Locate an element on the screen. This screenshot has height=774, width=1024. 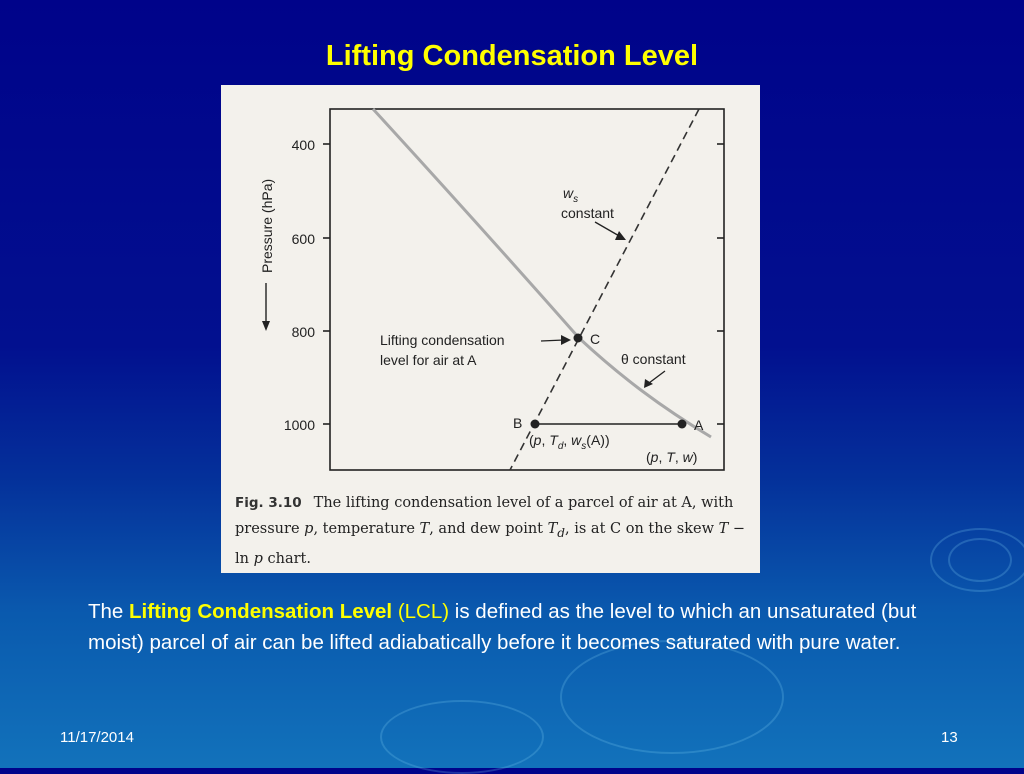
figure-number: Fig. 3.10 is located at coordinates (268, 503).